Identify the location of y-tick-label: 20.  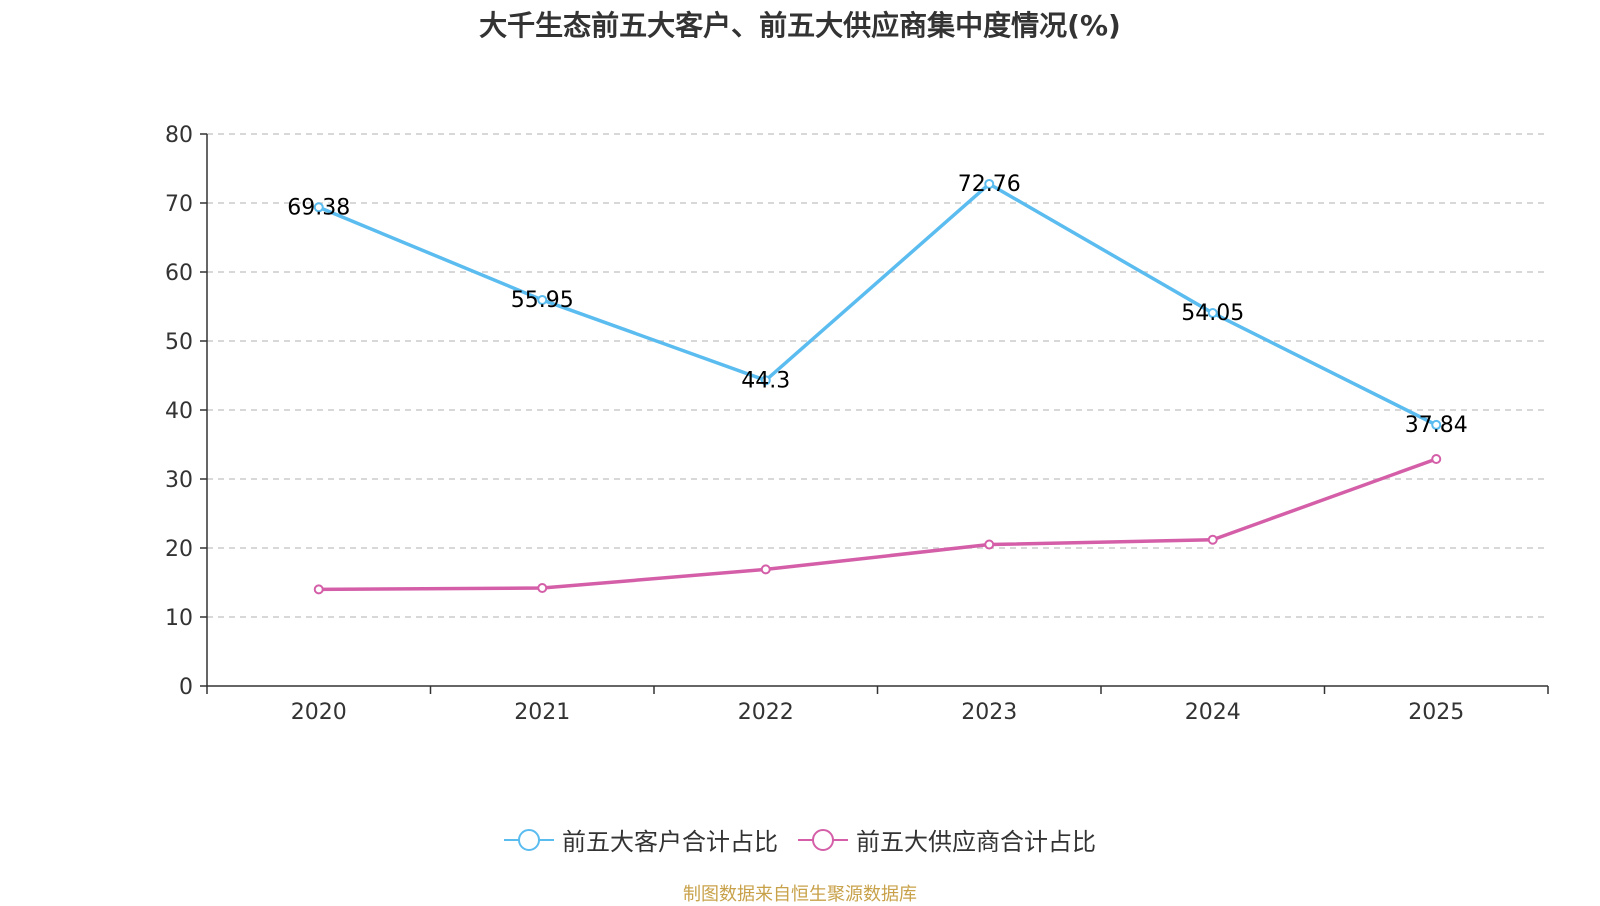
(179, 549).